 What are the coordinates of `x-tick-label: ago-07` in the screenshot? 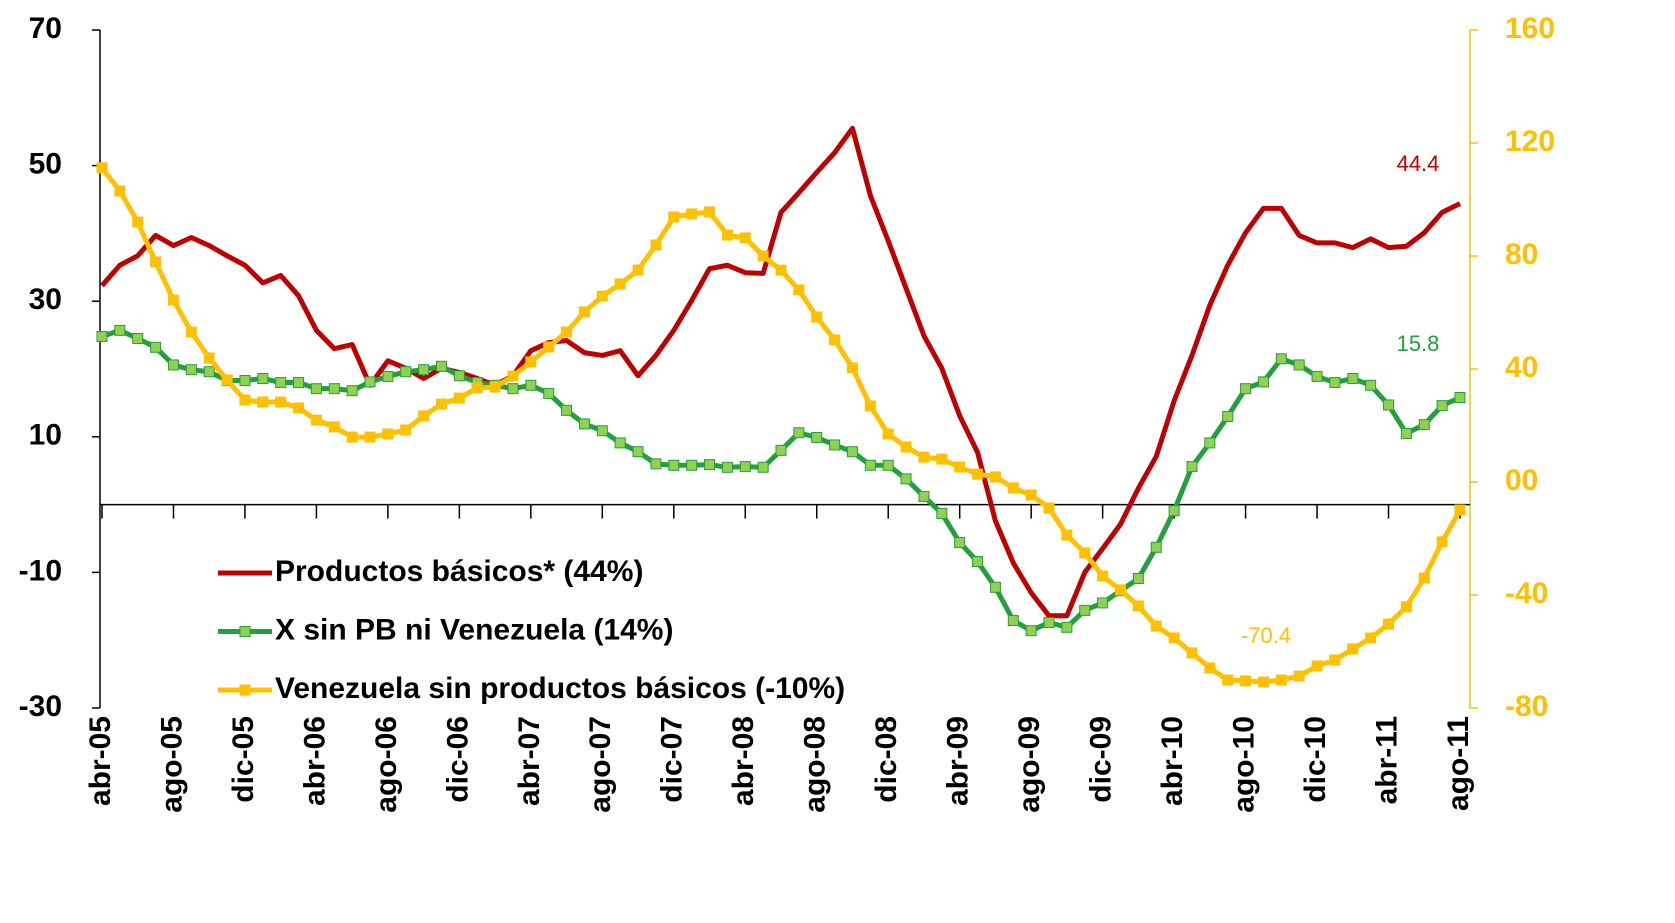 It's located at (600, 764).